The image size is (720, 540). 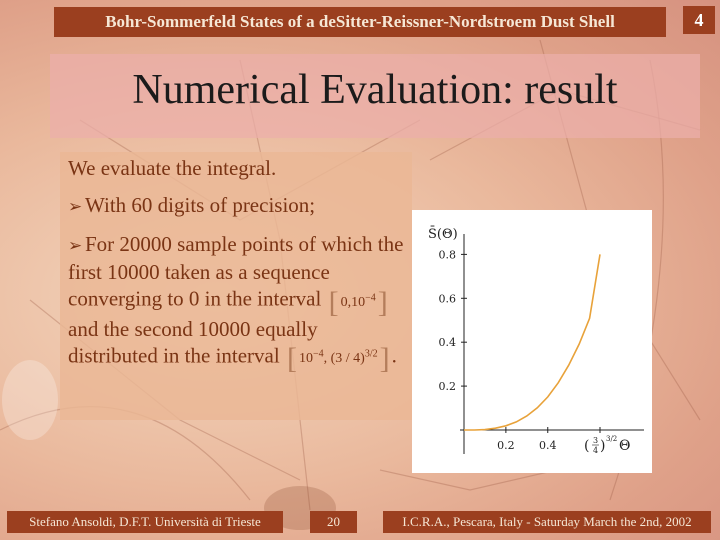 I want to click on series-curve, so click(x=532, y=342).